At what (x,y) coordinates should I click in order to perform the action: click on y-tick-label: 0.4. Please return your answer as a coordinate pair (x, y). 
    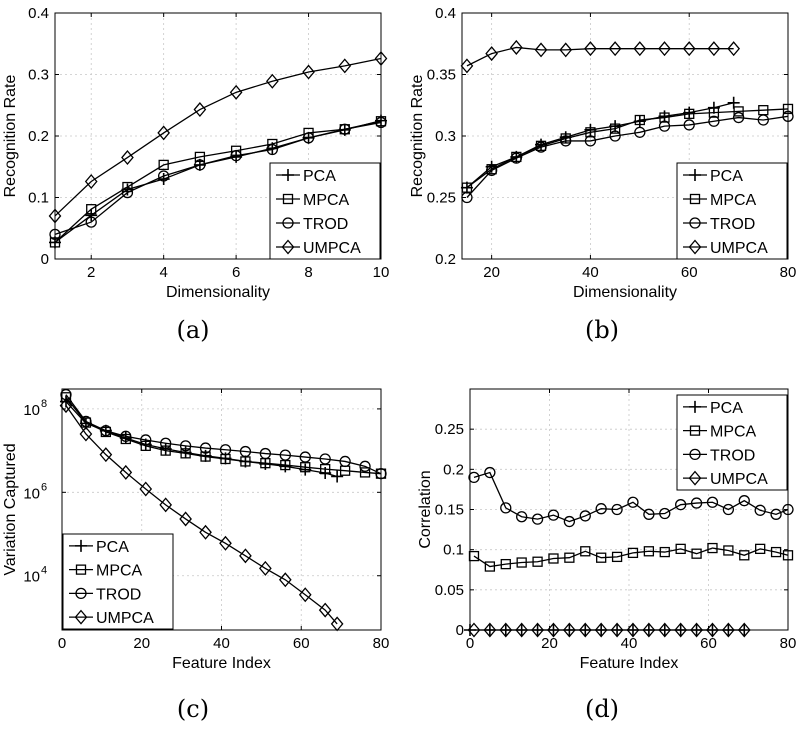
    Looking at the image, I should click on (445, 13).